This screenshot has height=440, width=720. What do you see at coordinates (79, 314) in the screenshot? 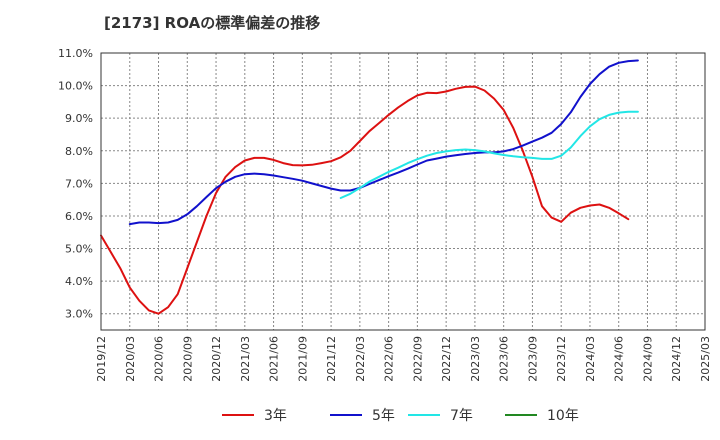
I see `y-tick-label: 3.0%` at bounding box center [79, 314].